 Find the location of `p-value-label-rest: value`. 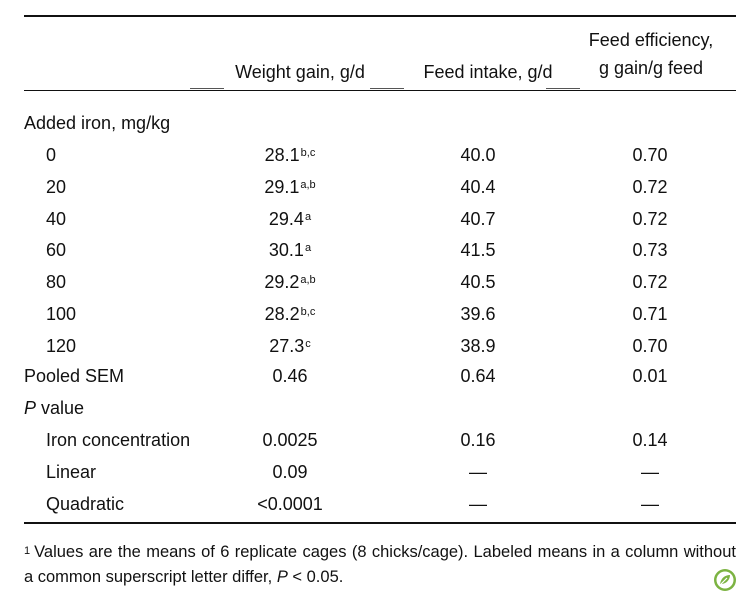

p-value-label-rest: value is located at coordinates (60, 408).